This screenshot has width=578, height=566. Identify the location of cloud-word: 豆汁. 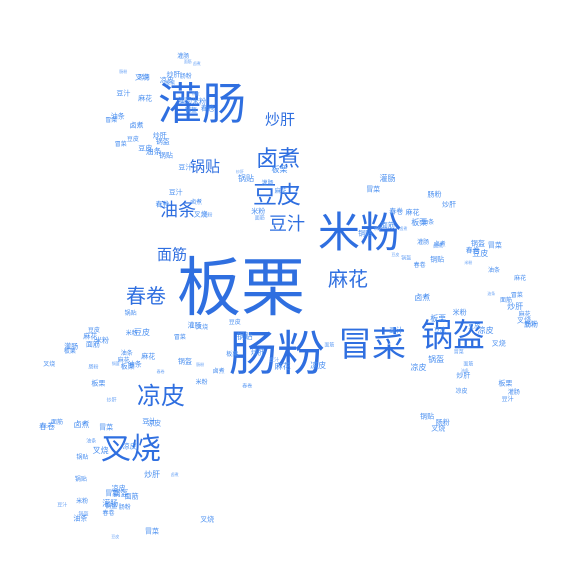
(287, 224).